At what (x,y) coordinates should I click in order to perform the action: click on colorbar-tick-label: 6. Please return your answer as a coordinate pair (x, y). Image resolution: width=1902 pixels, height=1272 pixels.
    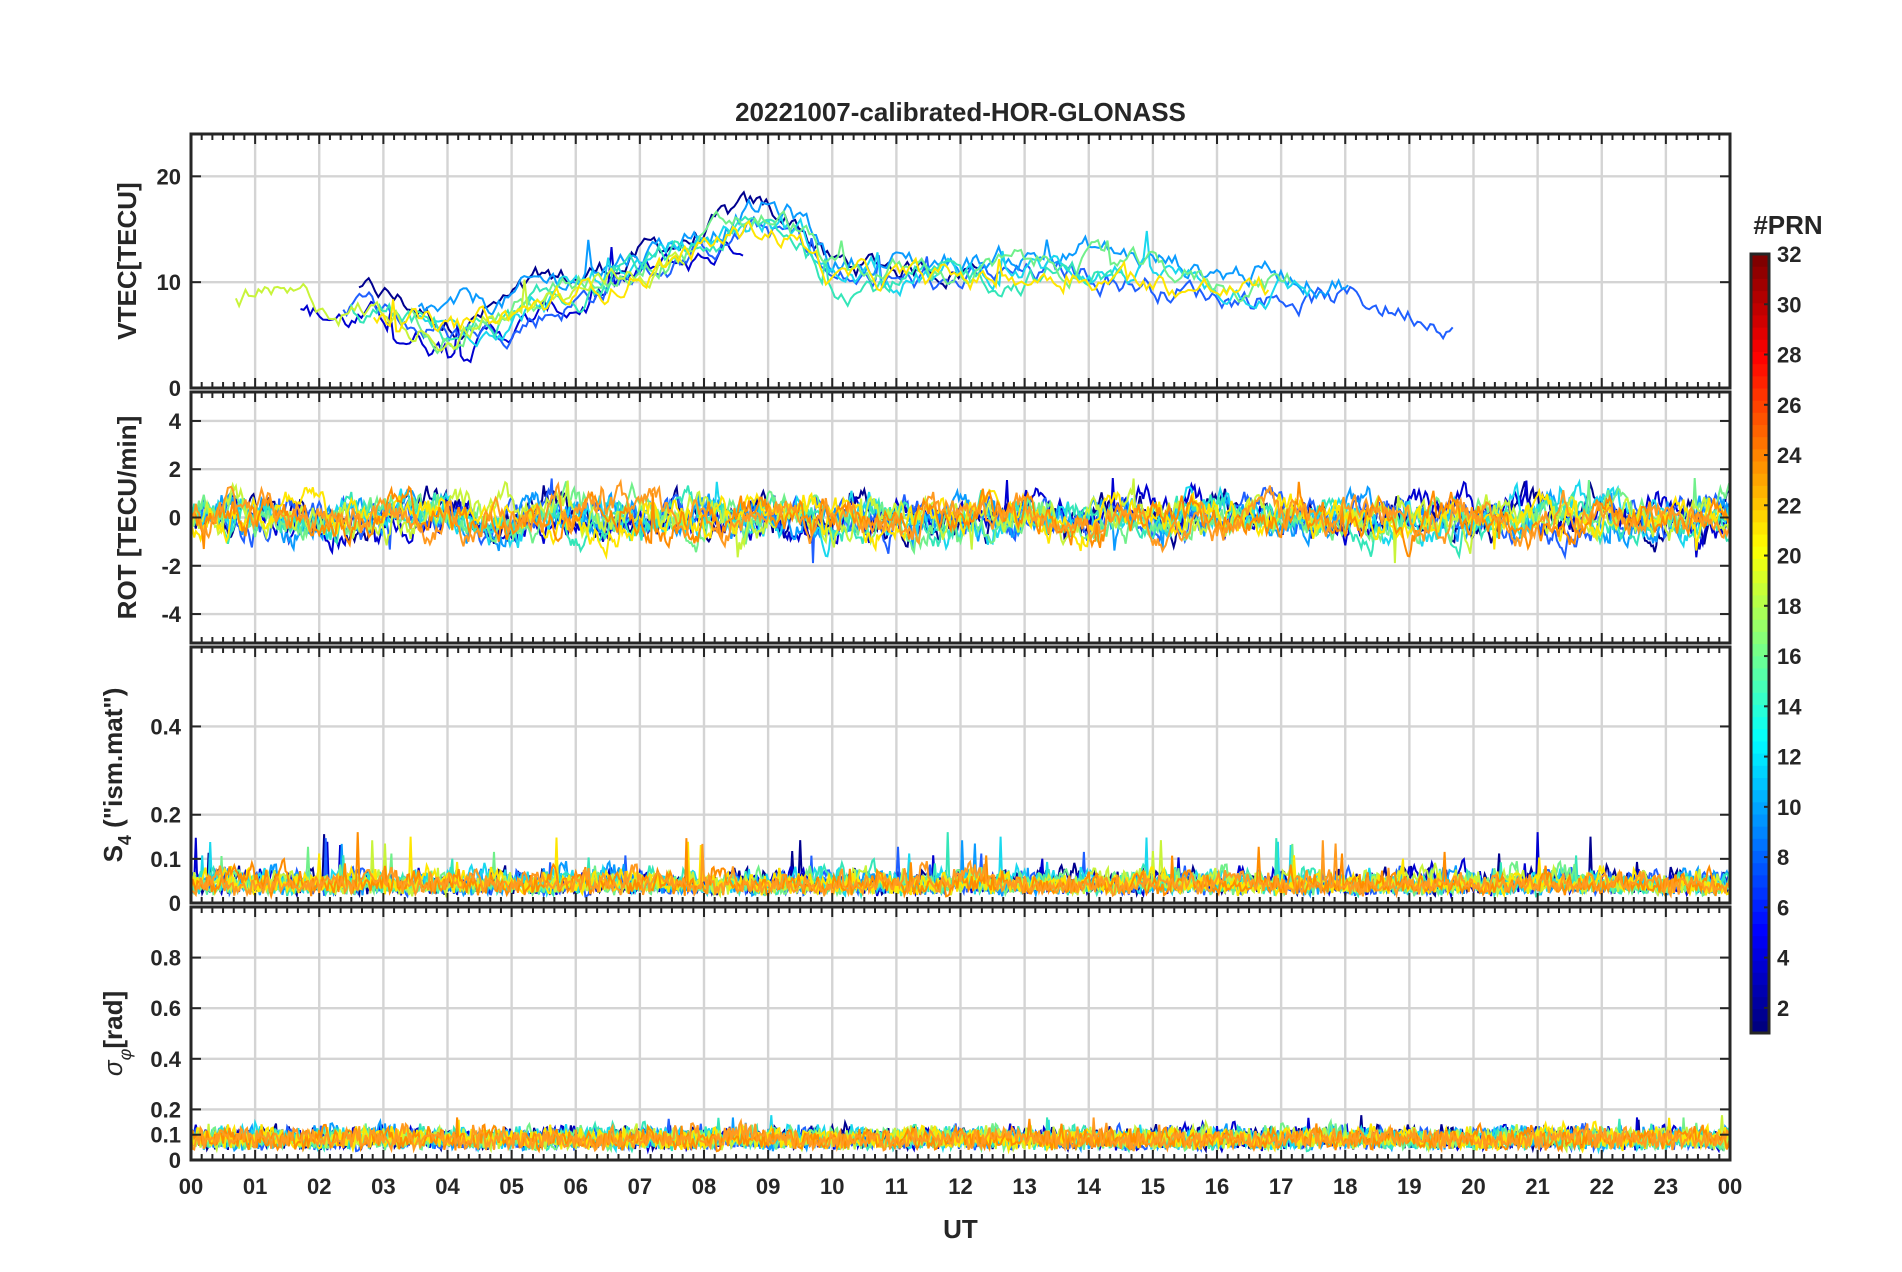
    Looking at the image, I should click on (1783, 907).